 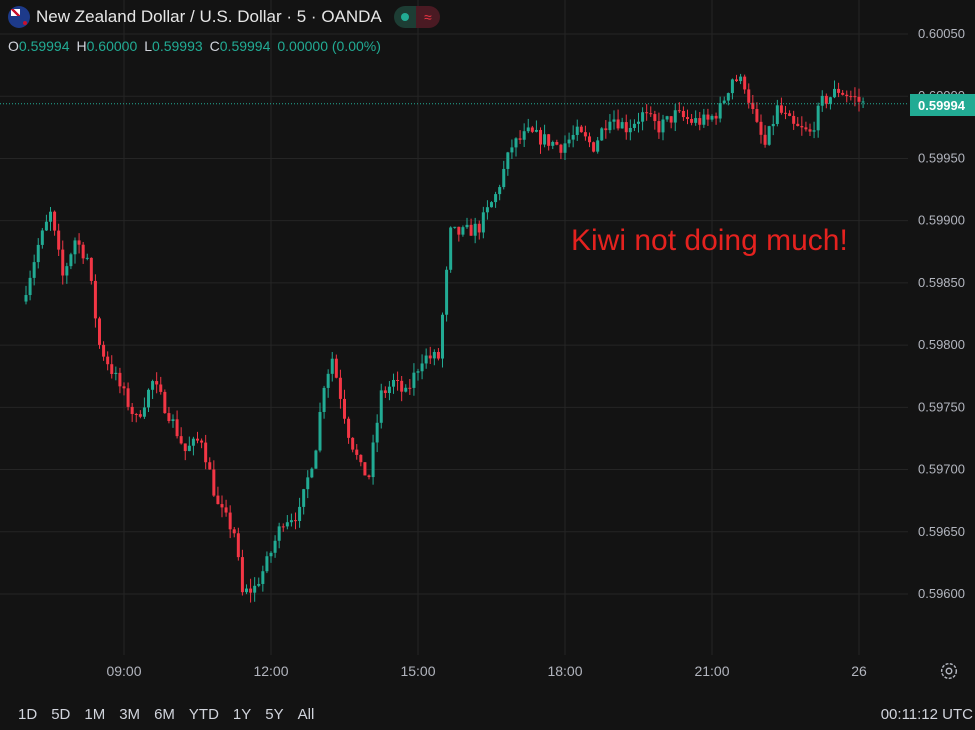 I want to click on high-label: H, so click(x=81, y=46).